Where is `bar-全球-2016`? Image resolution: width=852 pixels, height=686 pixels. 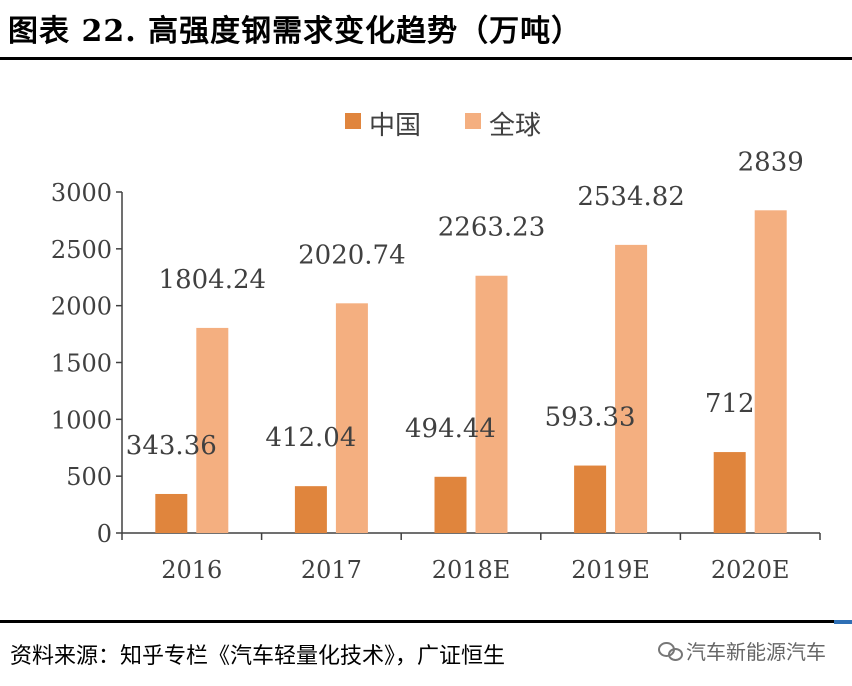 bar-全球-2016 is located at coordinates (212, 430).